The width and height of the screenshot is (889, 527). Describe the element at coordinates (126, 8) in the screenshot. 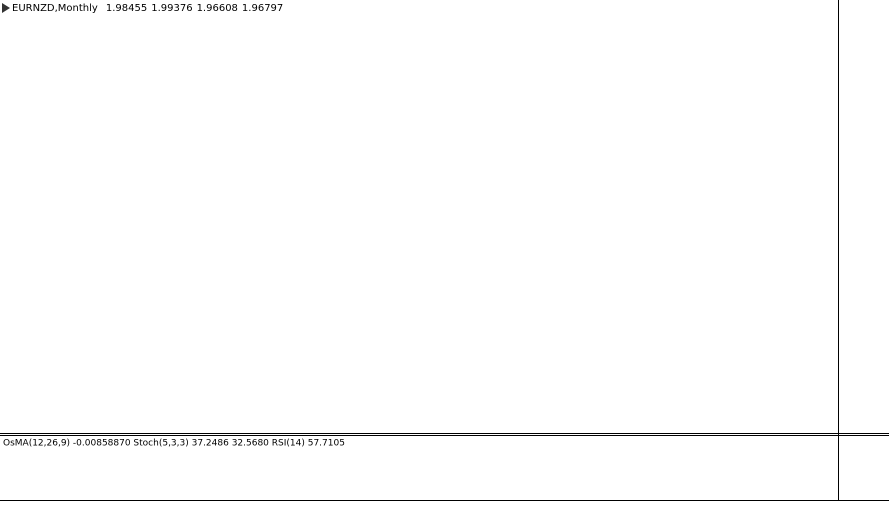

I see `header-open: 1.98455` at that location.